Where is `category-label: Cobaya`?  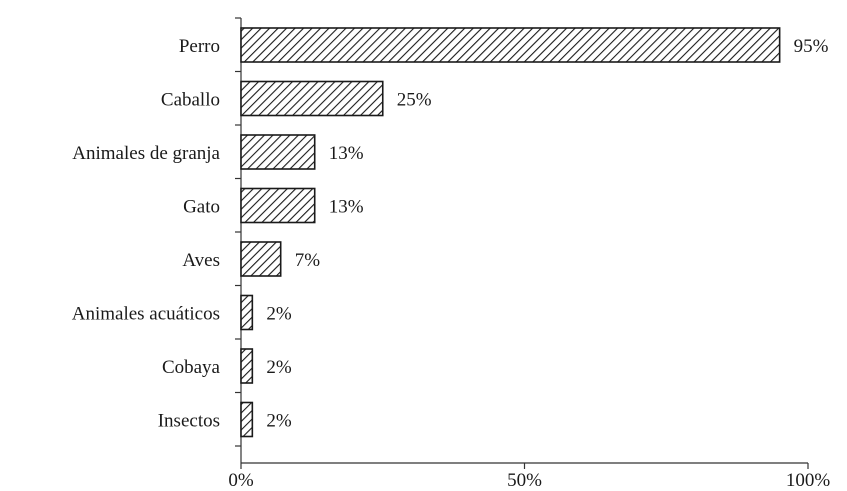 category-label: Cobaya is located at coordinates (191, 367).